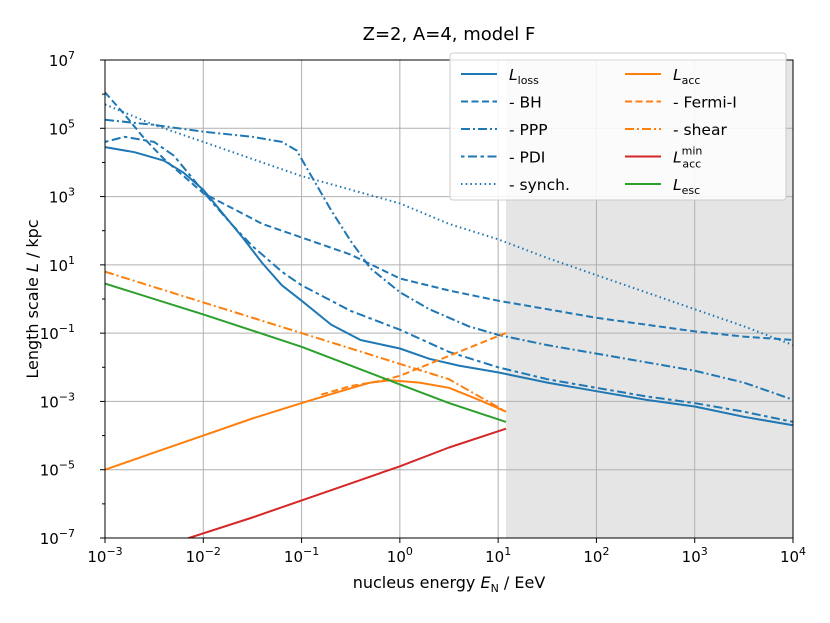  What do you see at coordinates (400, 555) in the screenshot?
I see `x-tick-label: 10⁰` at bounding box center [400, 555].